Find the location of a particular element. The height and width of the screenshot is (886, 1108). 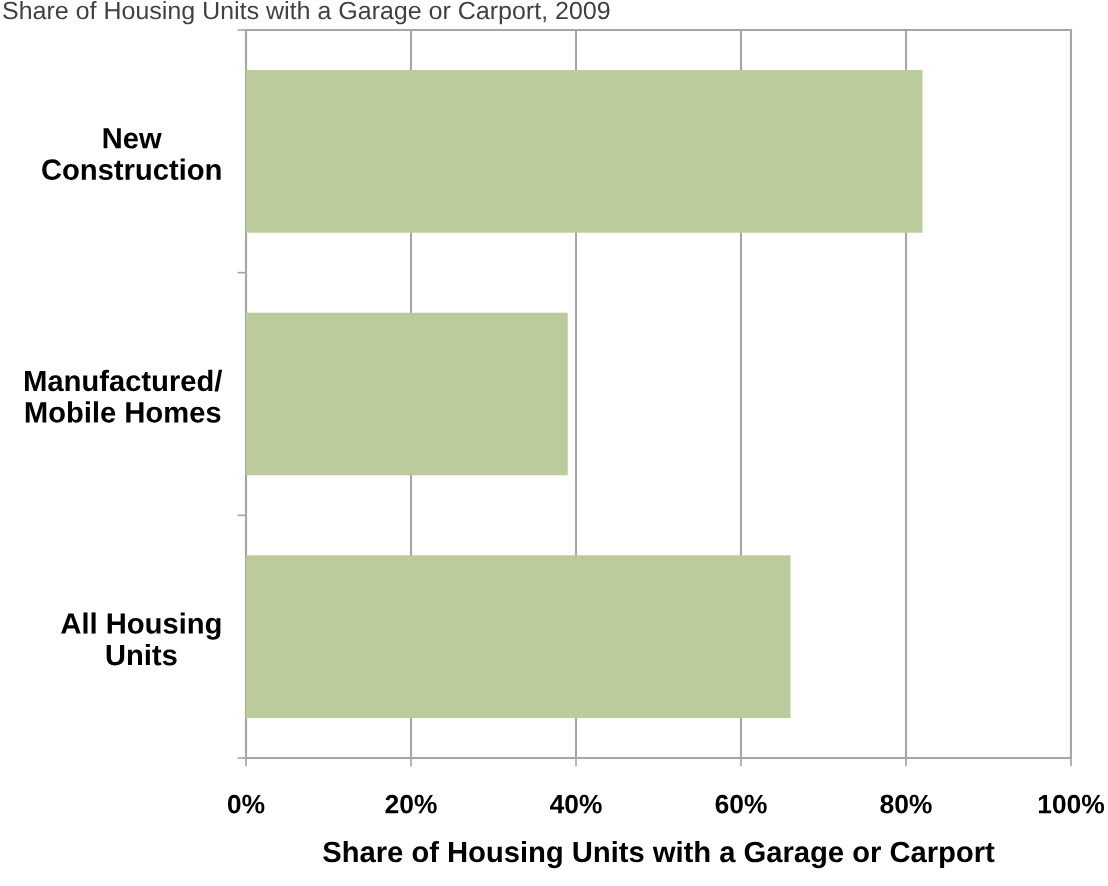

x-tick-label: 80% is located at coordinates (906, 804).